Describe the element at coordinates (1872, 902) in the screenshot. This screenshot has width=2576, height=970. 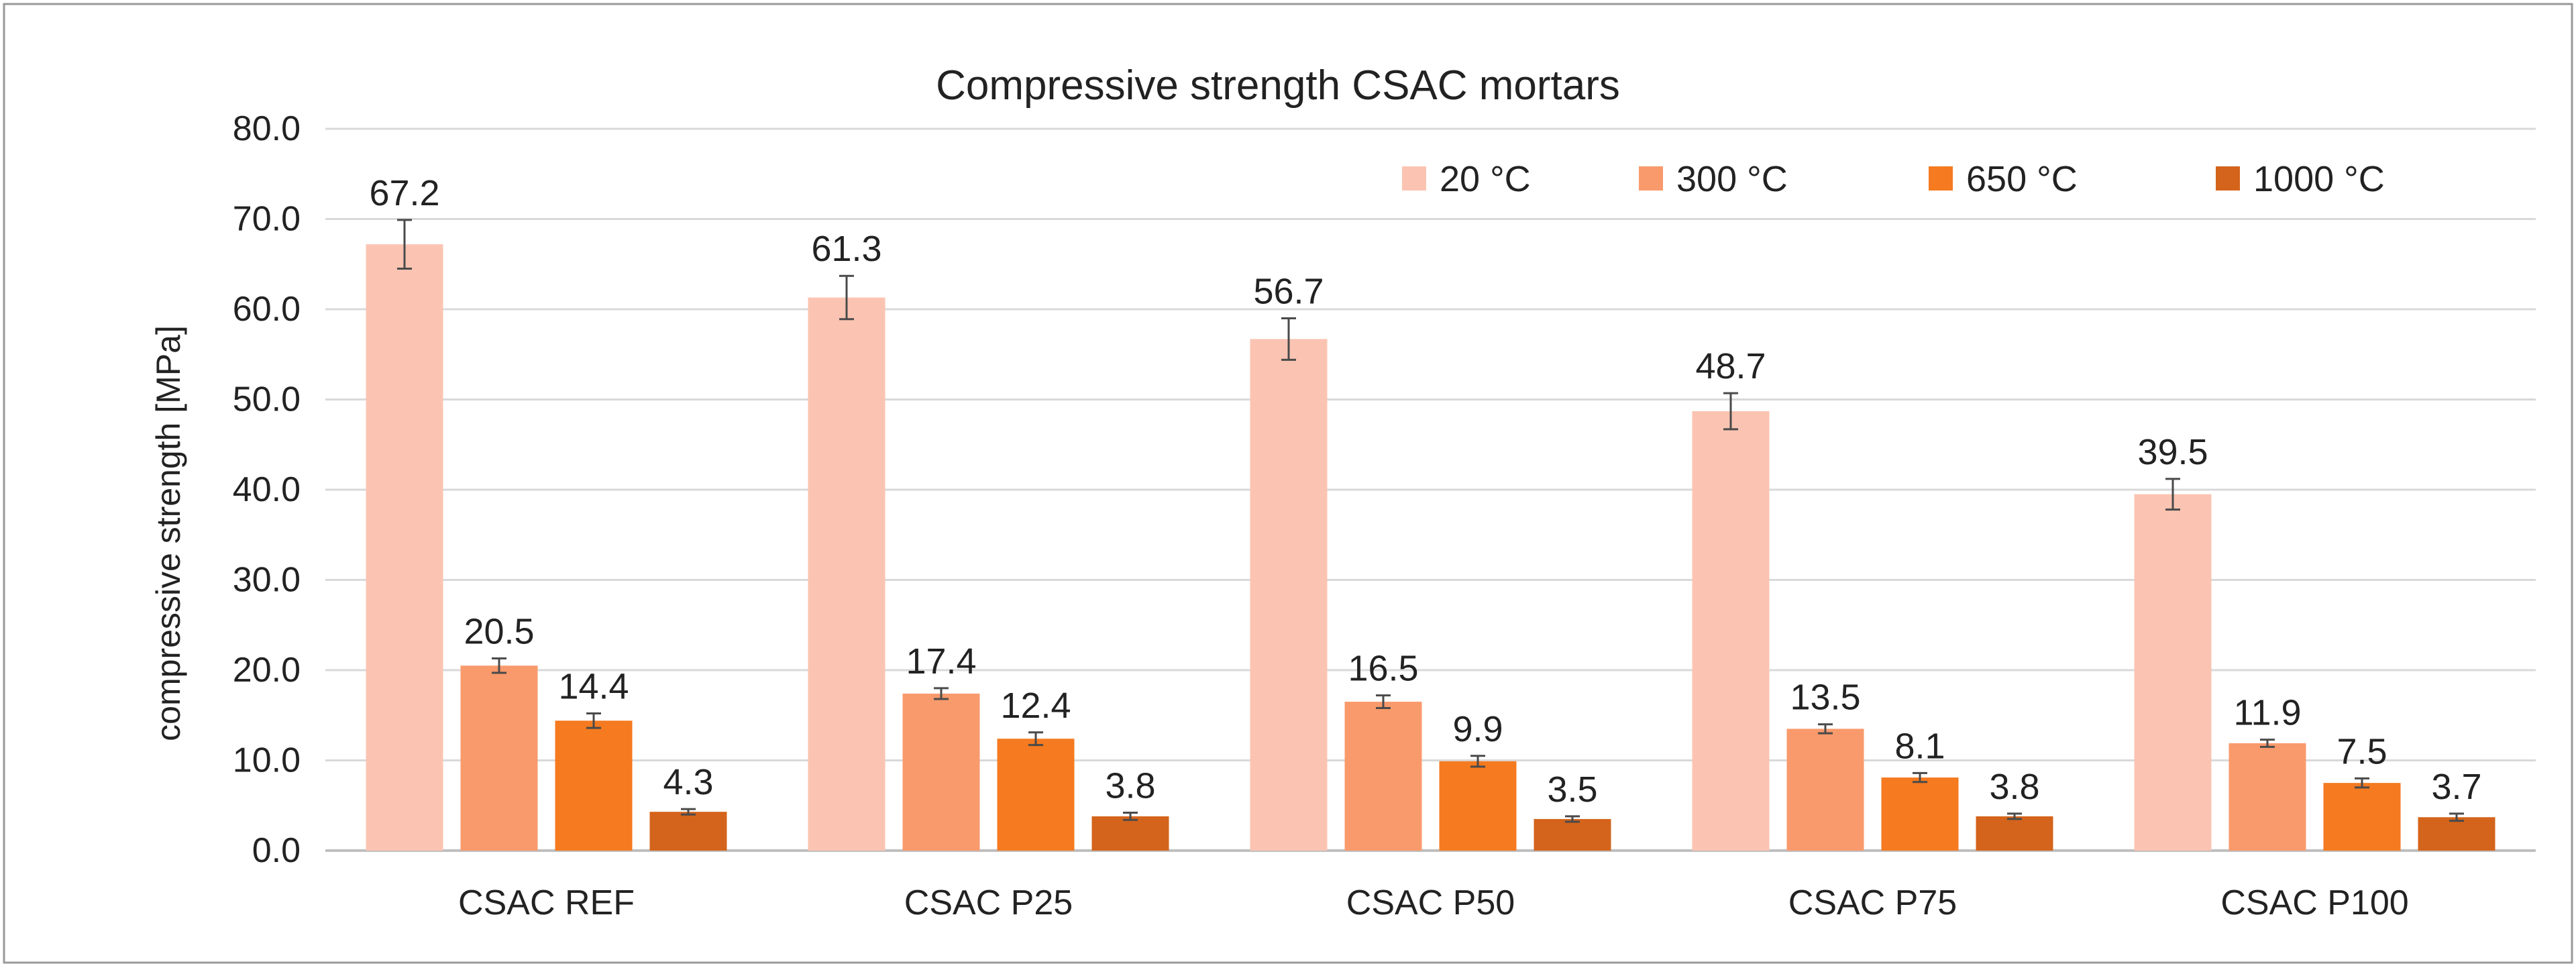
I see `x-tick-label: CSAC P75` at that location.